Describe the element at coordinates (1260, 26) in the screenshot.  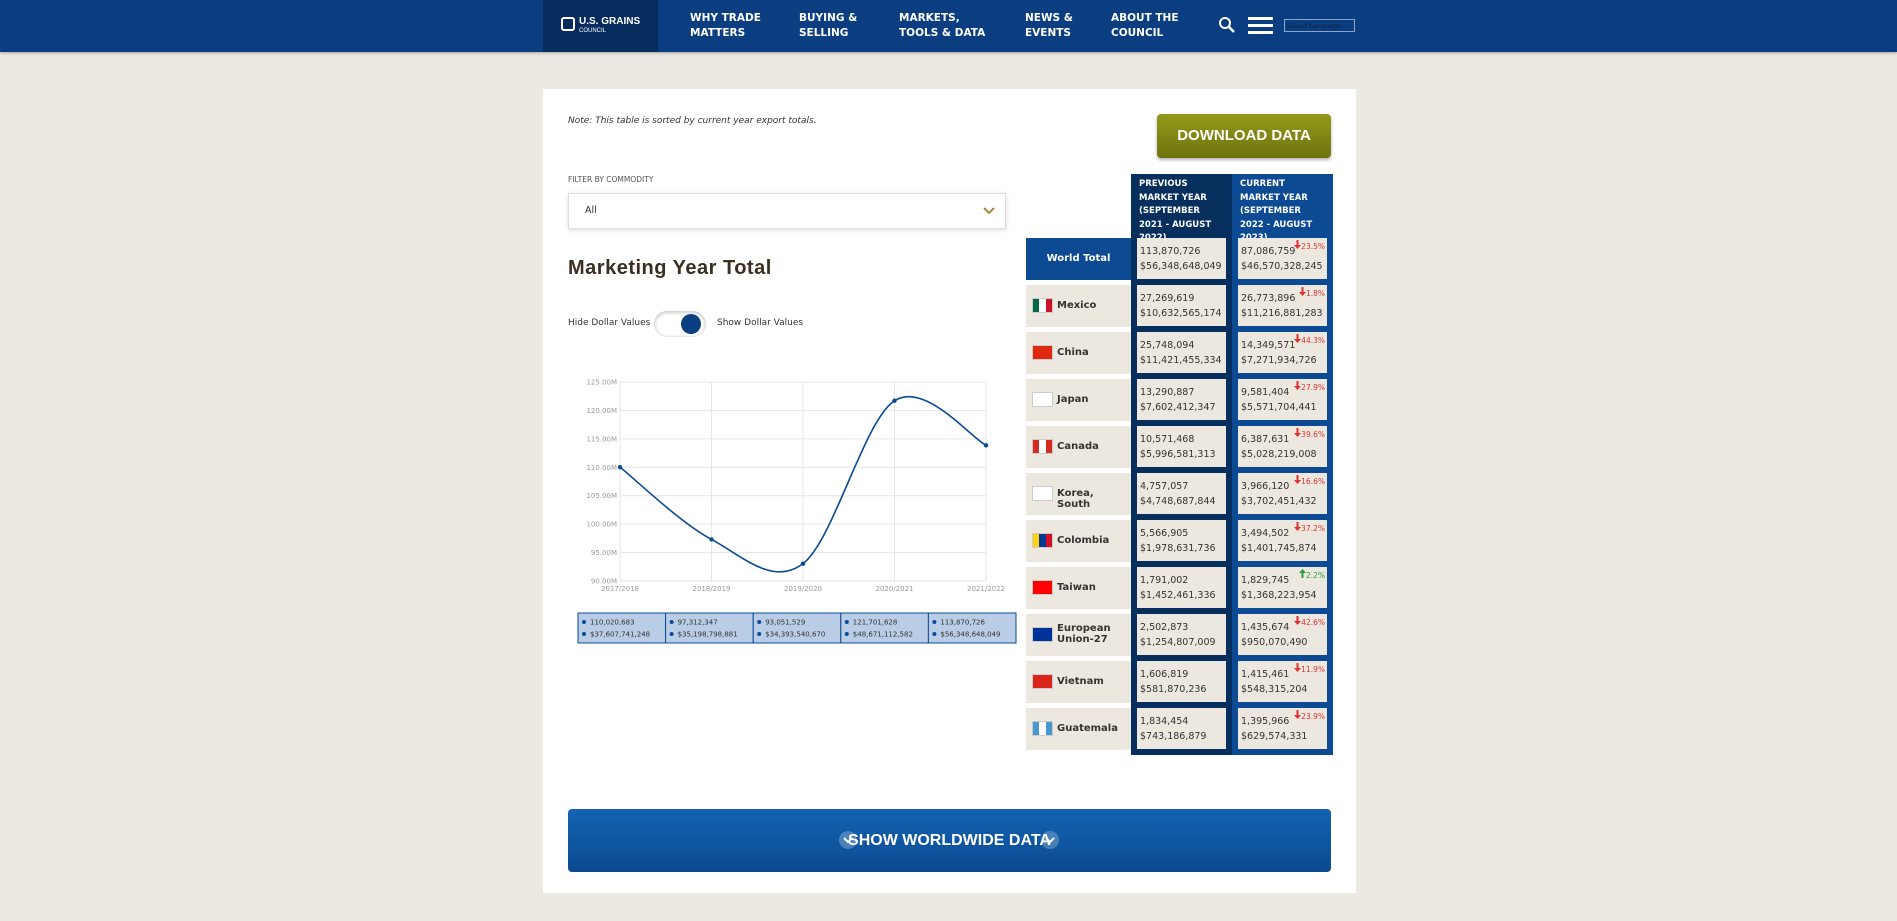
I see `menu-icon` at that location.